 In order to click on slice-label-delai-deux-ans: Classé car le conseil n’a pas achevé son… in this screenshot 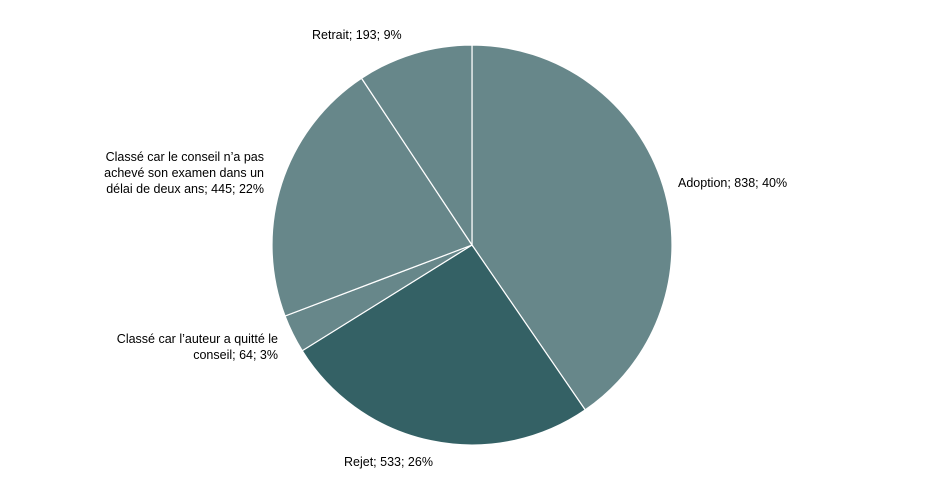, I will do `click(184, 173)`.